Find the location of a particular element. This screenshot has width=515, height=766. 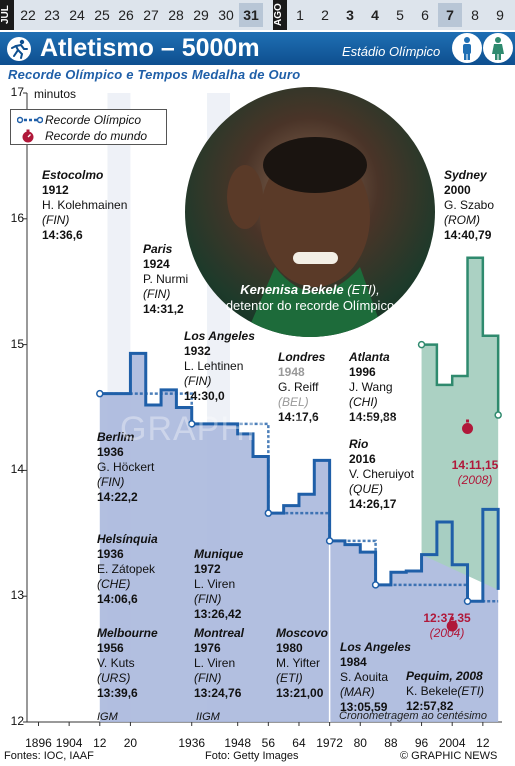

caption-name: Kenenisa Bekele is located at coordinates (292, 289).